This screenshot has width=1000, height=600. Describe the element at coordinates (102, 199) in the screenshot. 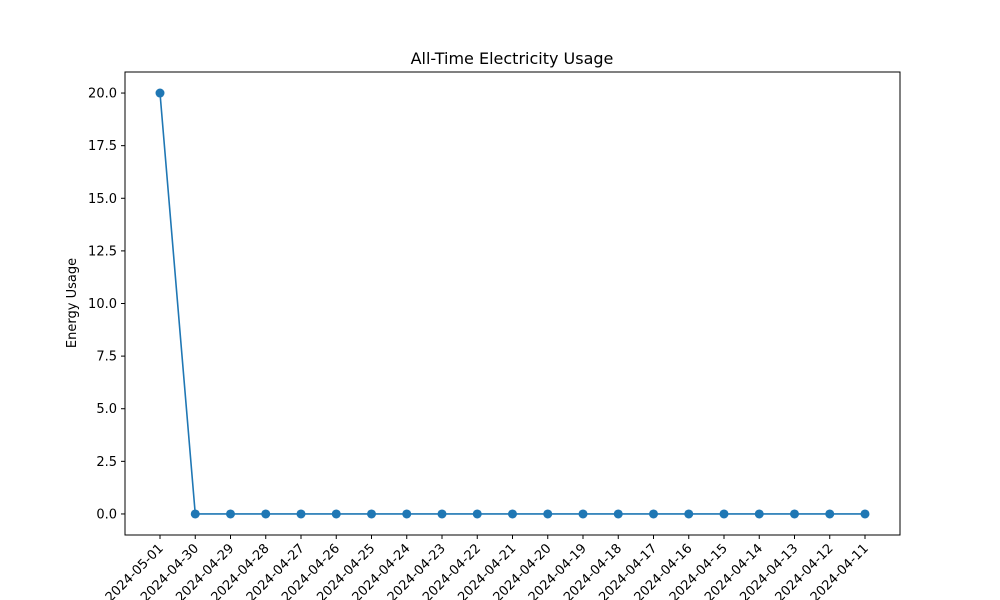

I see `y-tick-label: 15.0` at that location.